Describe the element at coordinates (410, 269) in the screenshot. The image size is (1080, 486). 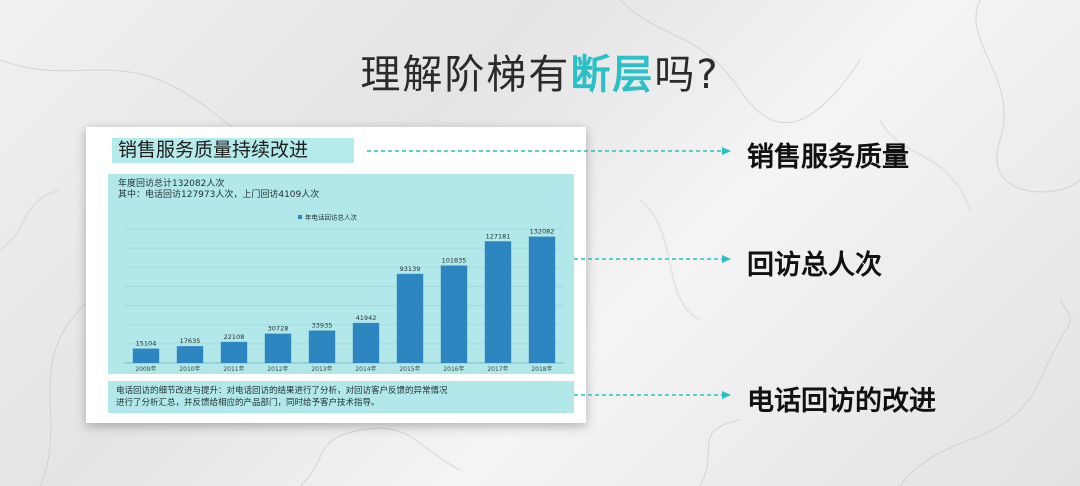
I see `bar-value-label: 93139` at that location.